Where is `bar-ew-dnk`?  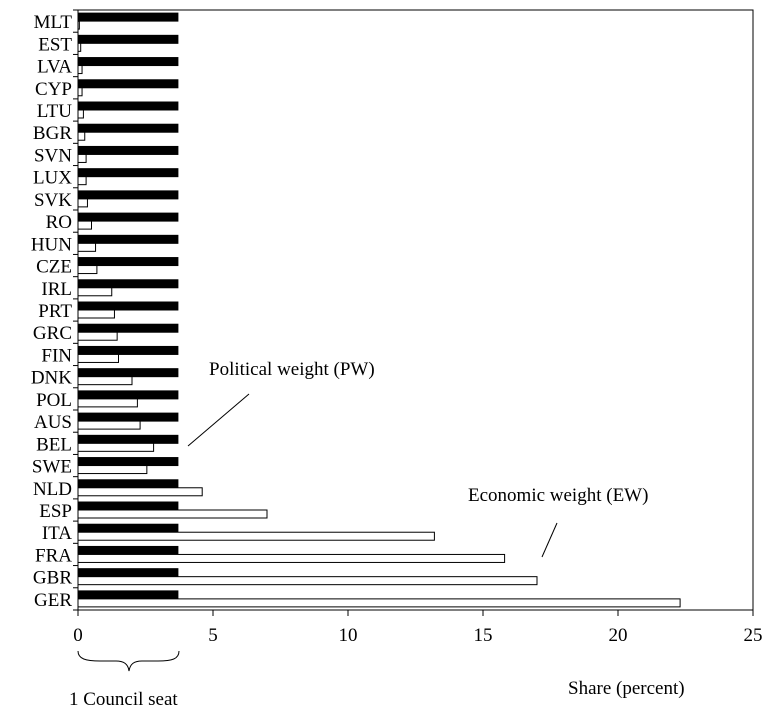
bar-ew-dnk is located at coordinates (105, 381).